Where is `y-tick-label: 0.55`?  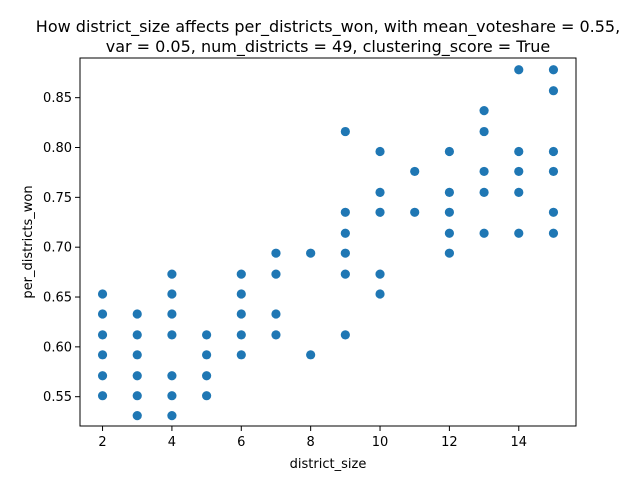
y-tick-label: 0.55 is located at coordinates (57, 397).